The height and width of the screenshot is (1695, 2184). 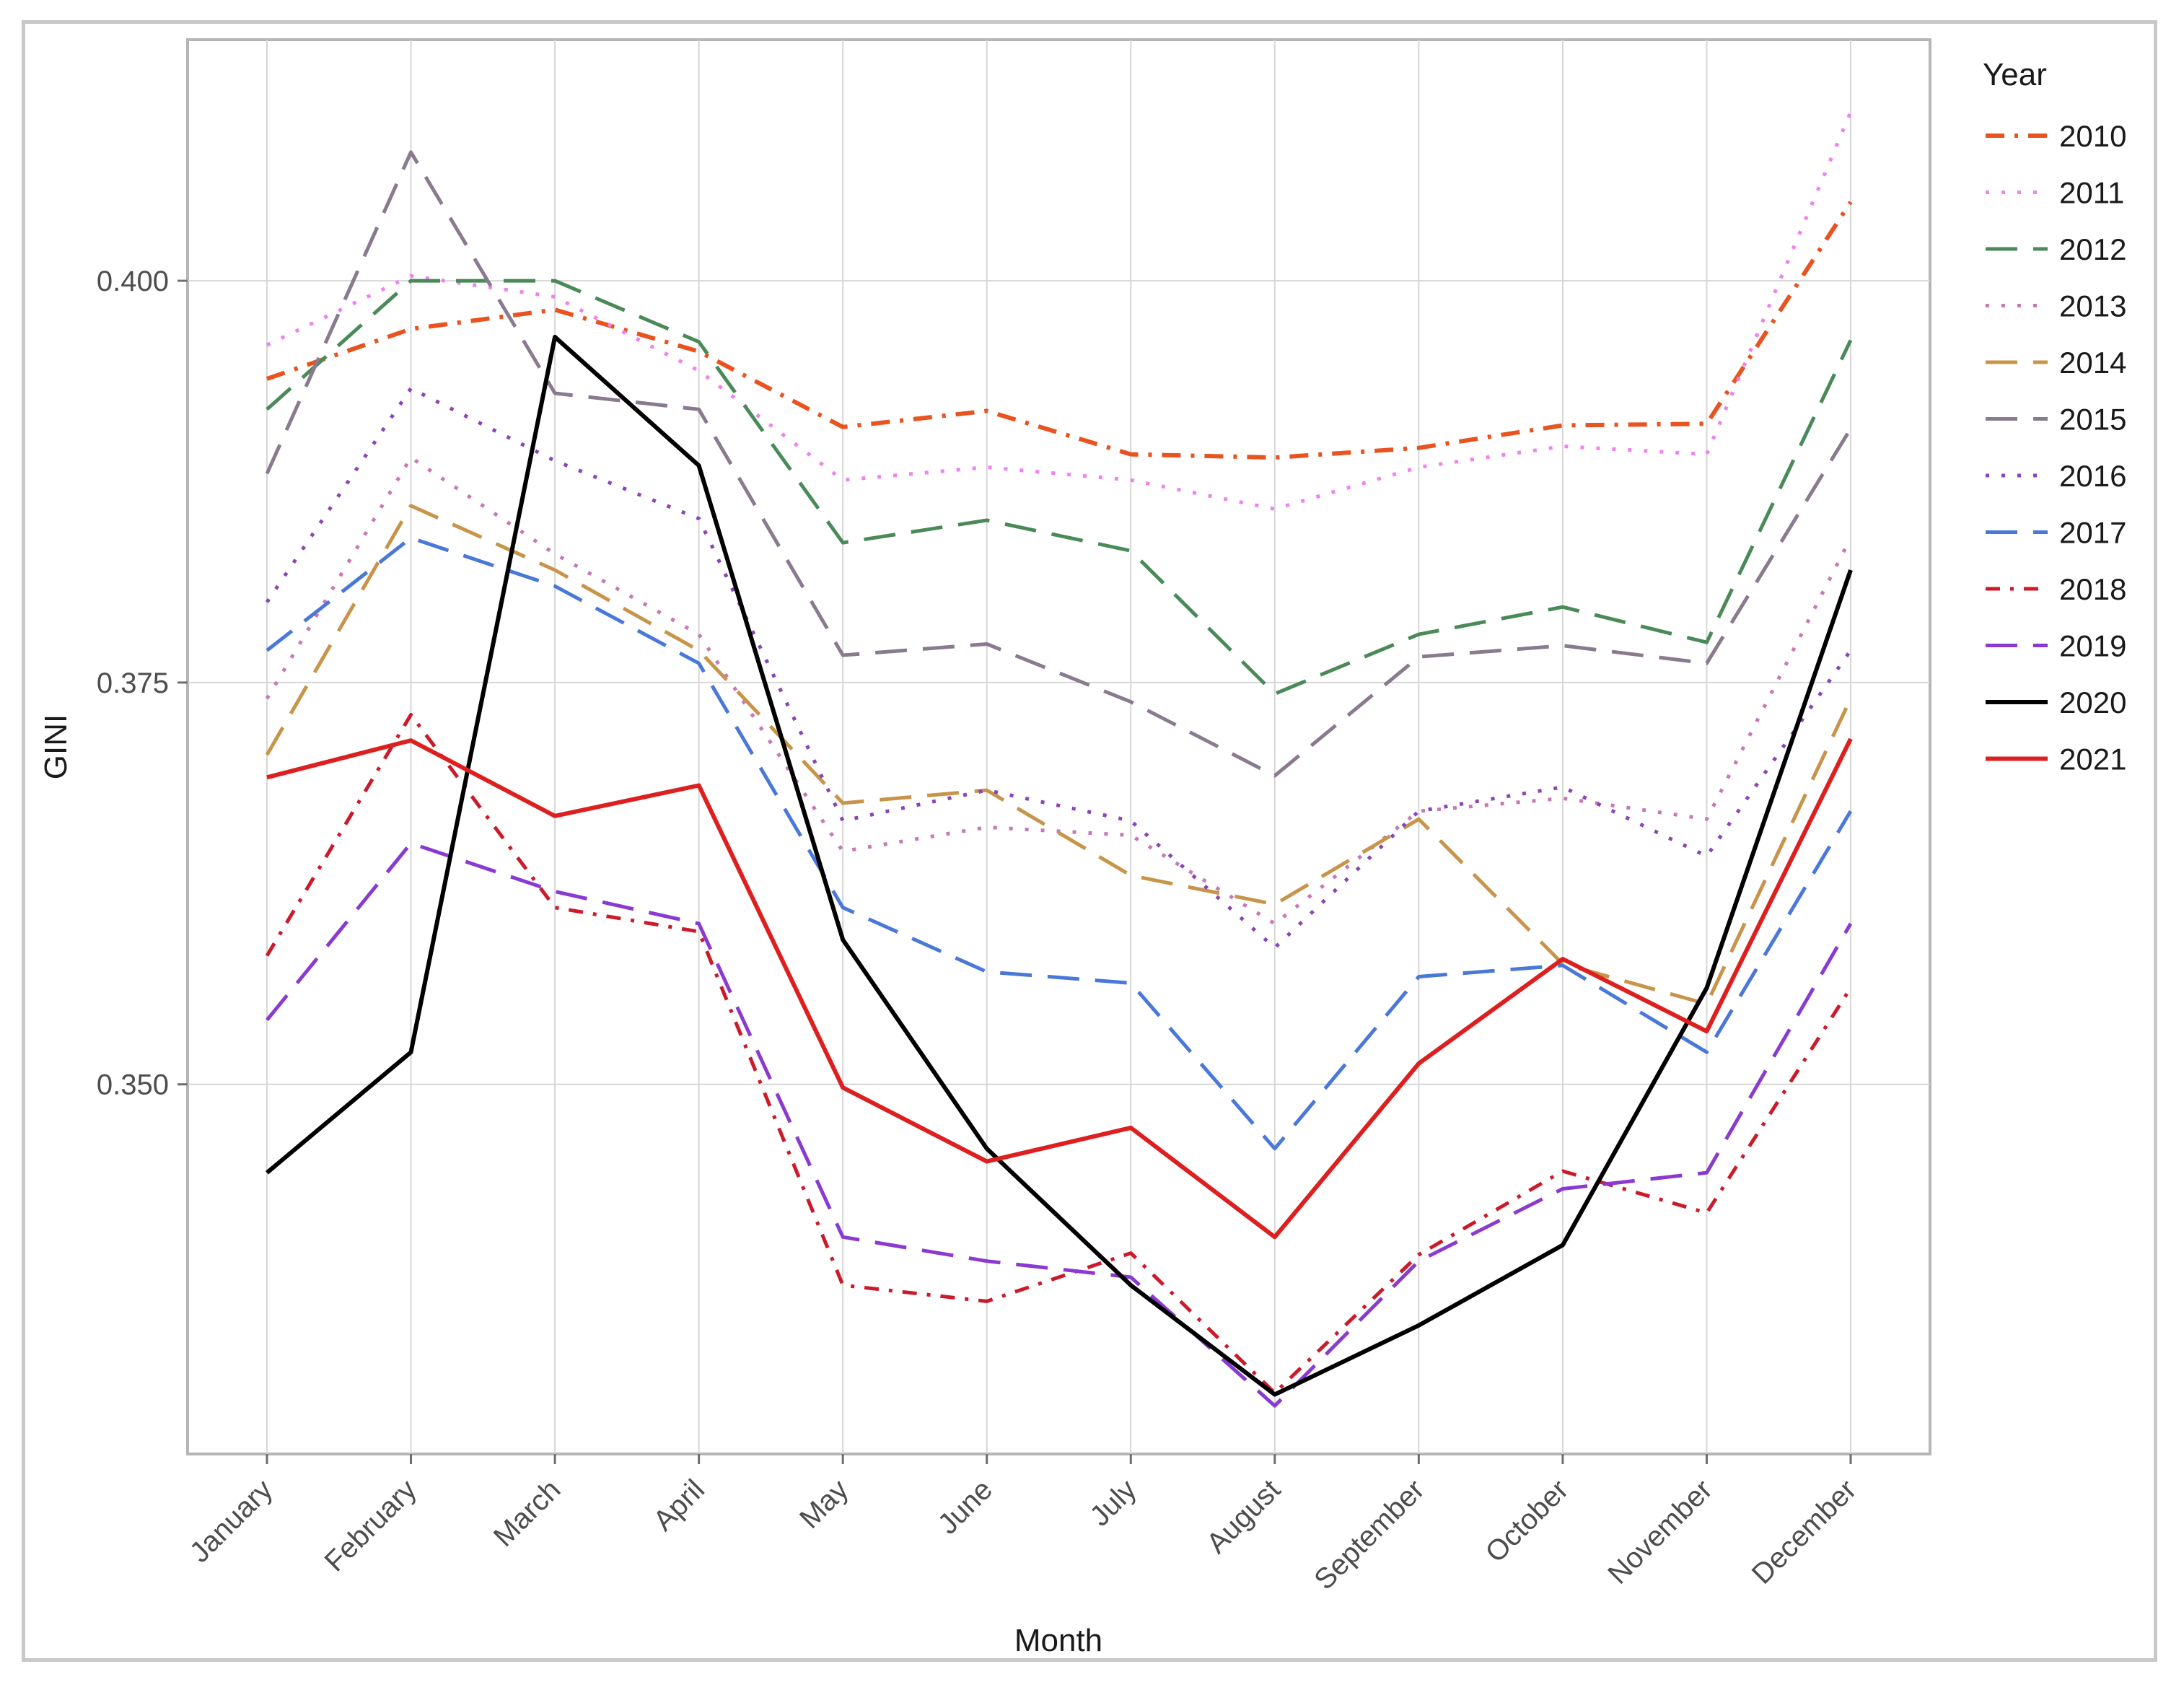 What do you see at coordinates (56, 746) in the screenshot?
I see `y-axis-title: GINI` at bounding box center [56, 746].